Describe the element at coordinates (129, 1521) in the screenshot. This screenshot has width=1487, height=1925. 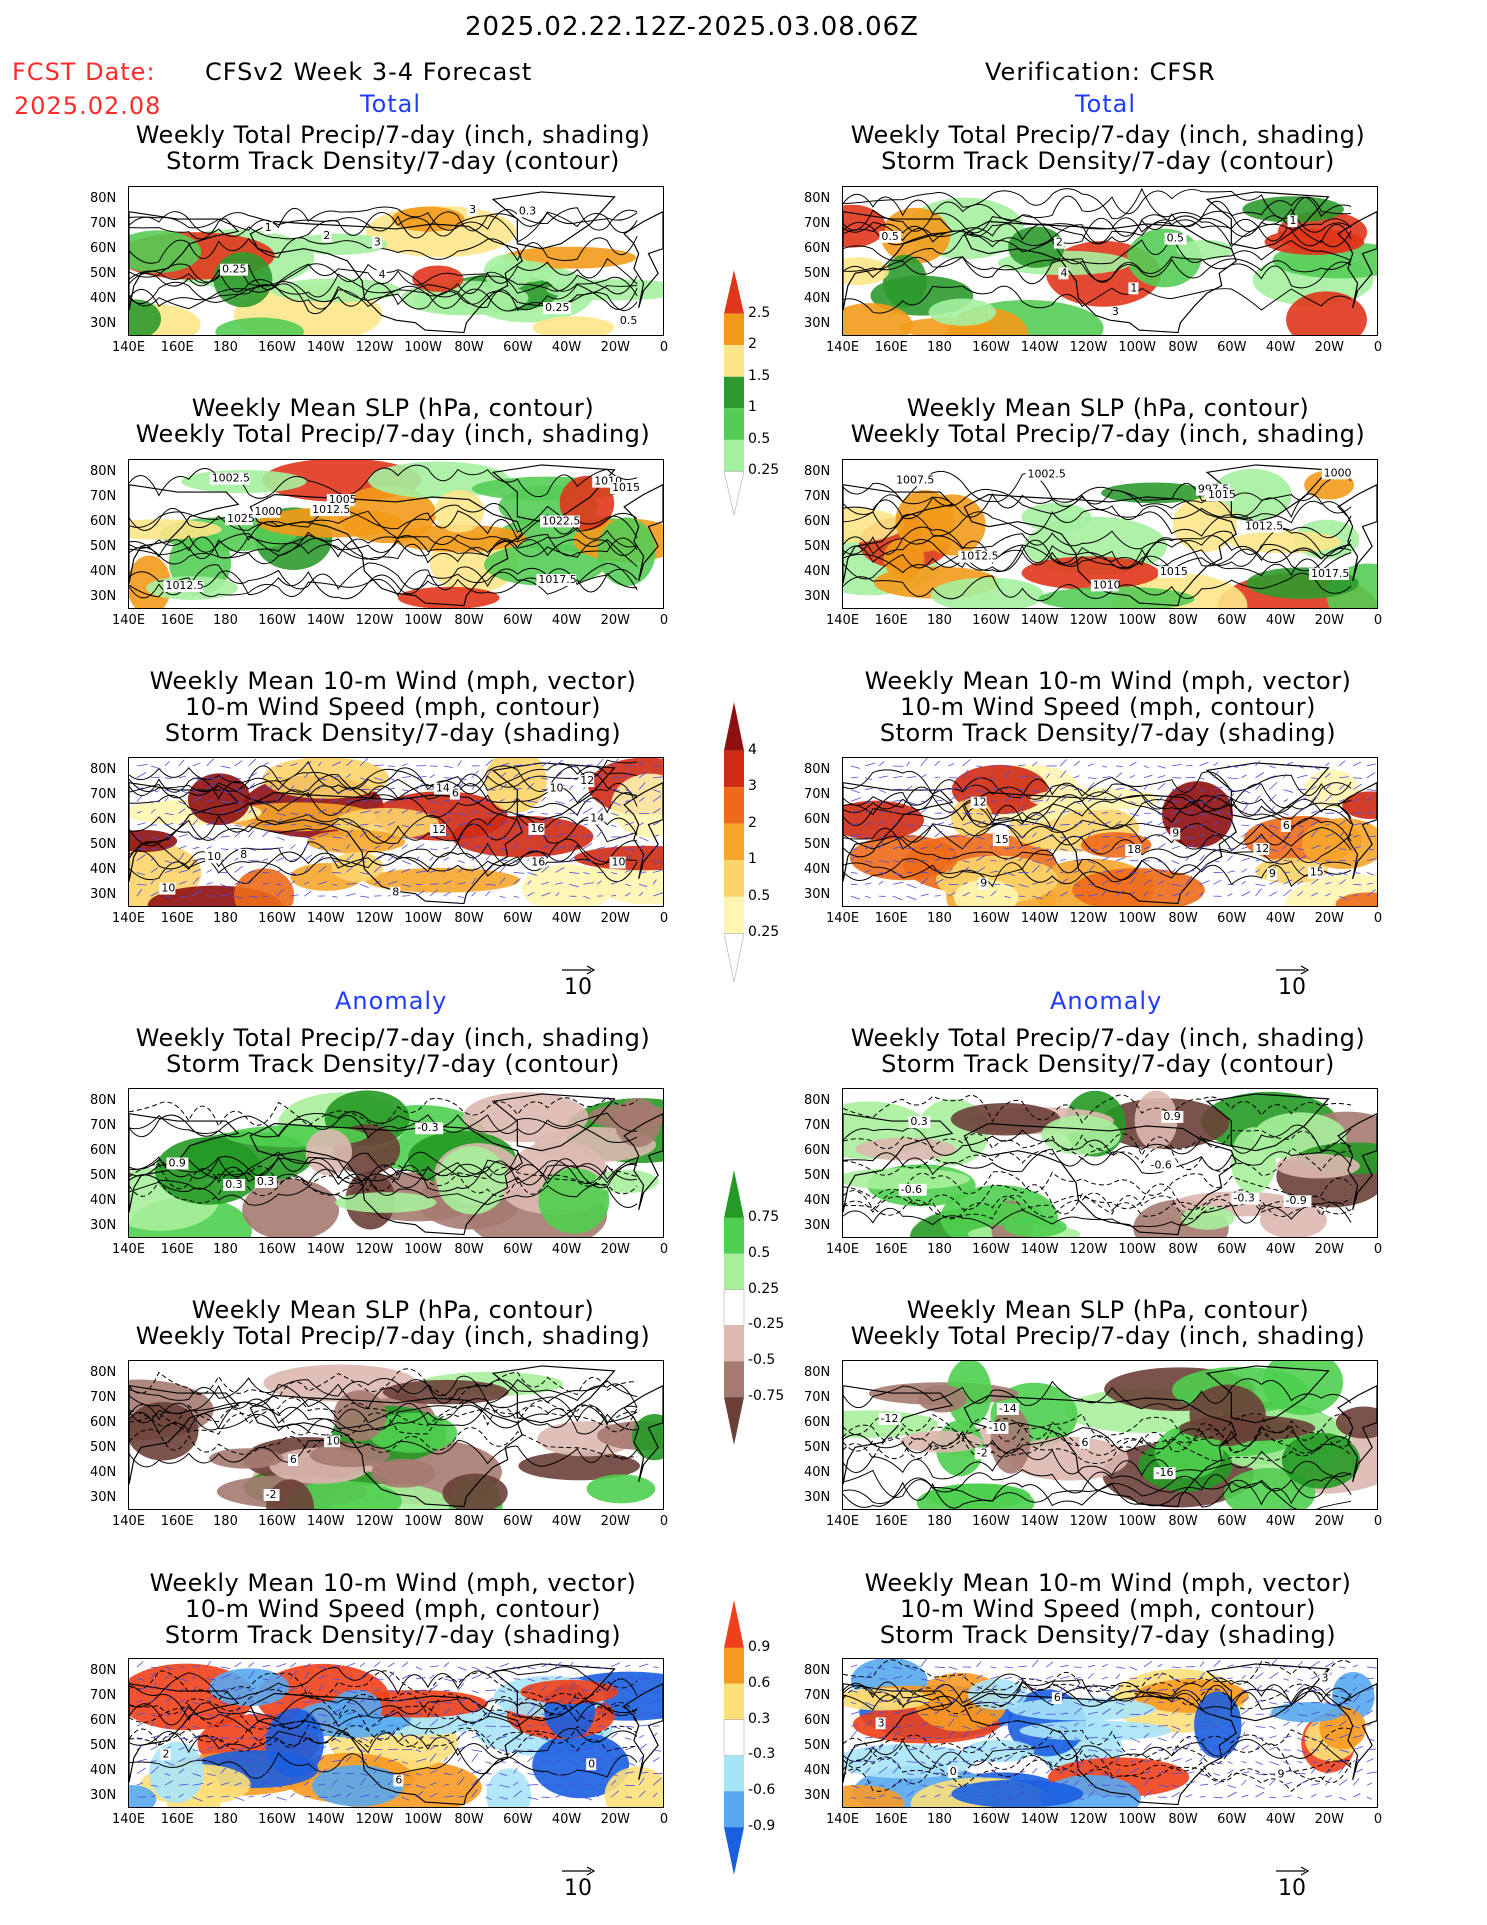
I see `lon-tick-label: 140E` at that location.